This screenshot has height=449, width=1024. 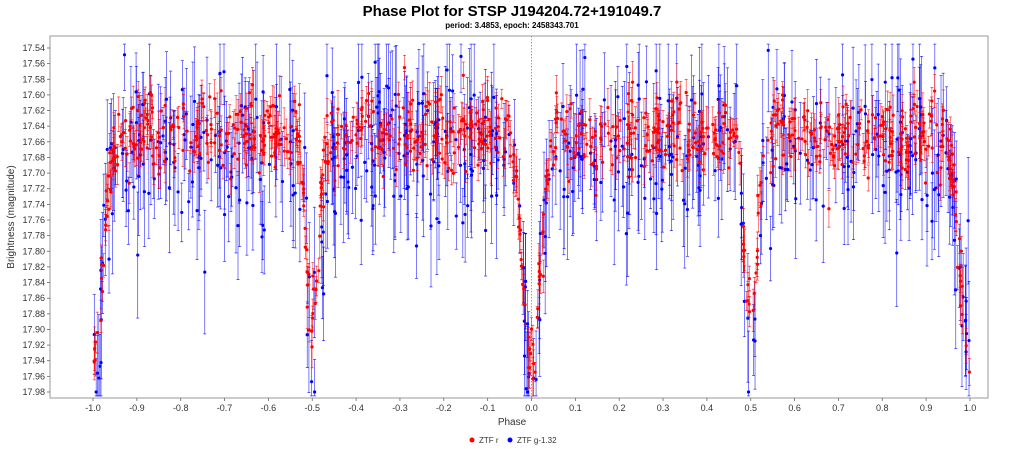 I want to click on y-tick-label: 17.98, so click(x=33, y=392).